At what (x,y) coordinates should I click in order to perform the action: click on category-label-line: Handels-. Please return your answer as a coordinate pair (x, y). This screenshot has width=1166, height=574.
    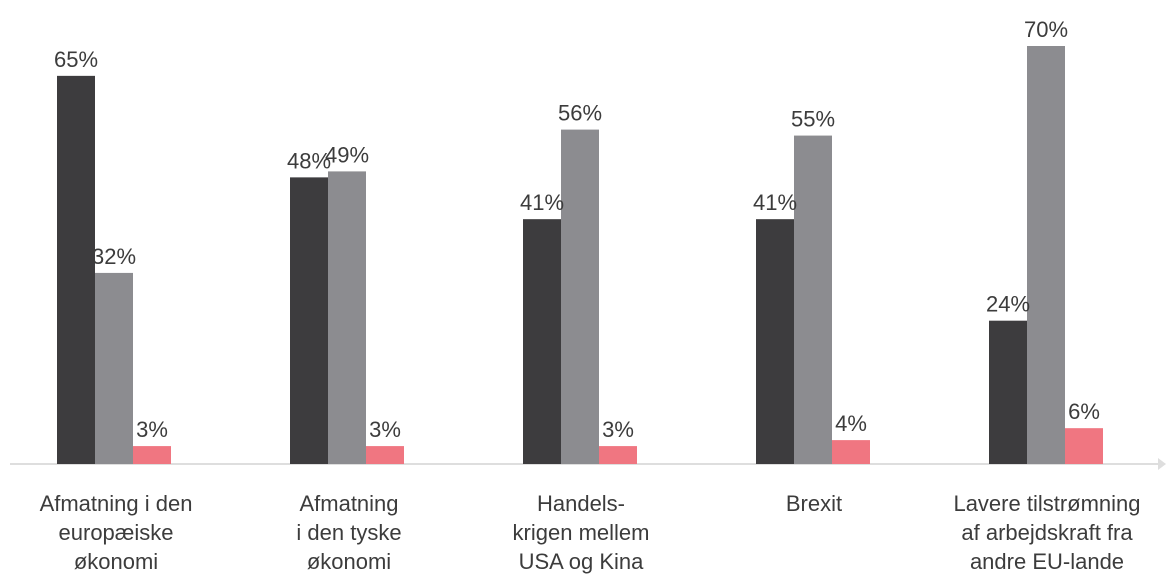
    Looking at the image, I should click on (581, 503).